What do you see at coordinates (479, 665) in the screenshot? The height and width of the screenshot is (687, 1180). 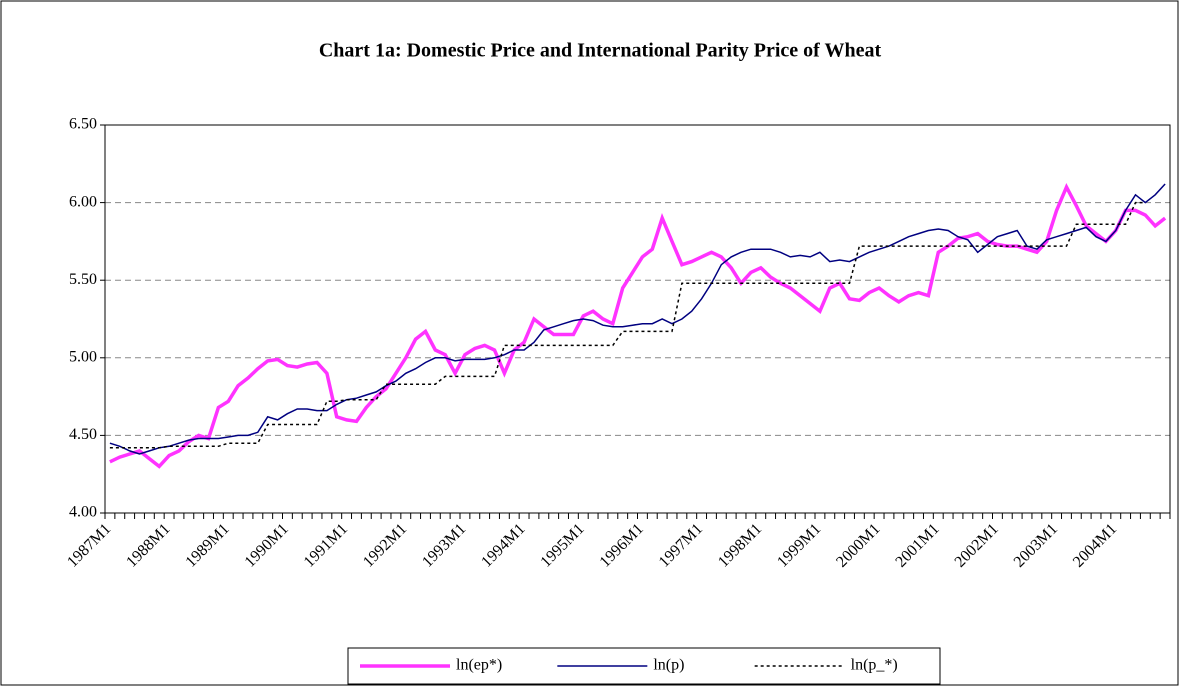 I see `legend-label: ln(ep*)` at bounding box center [479, 665].